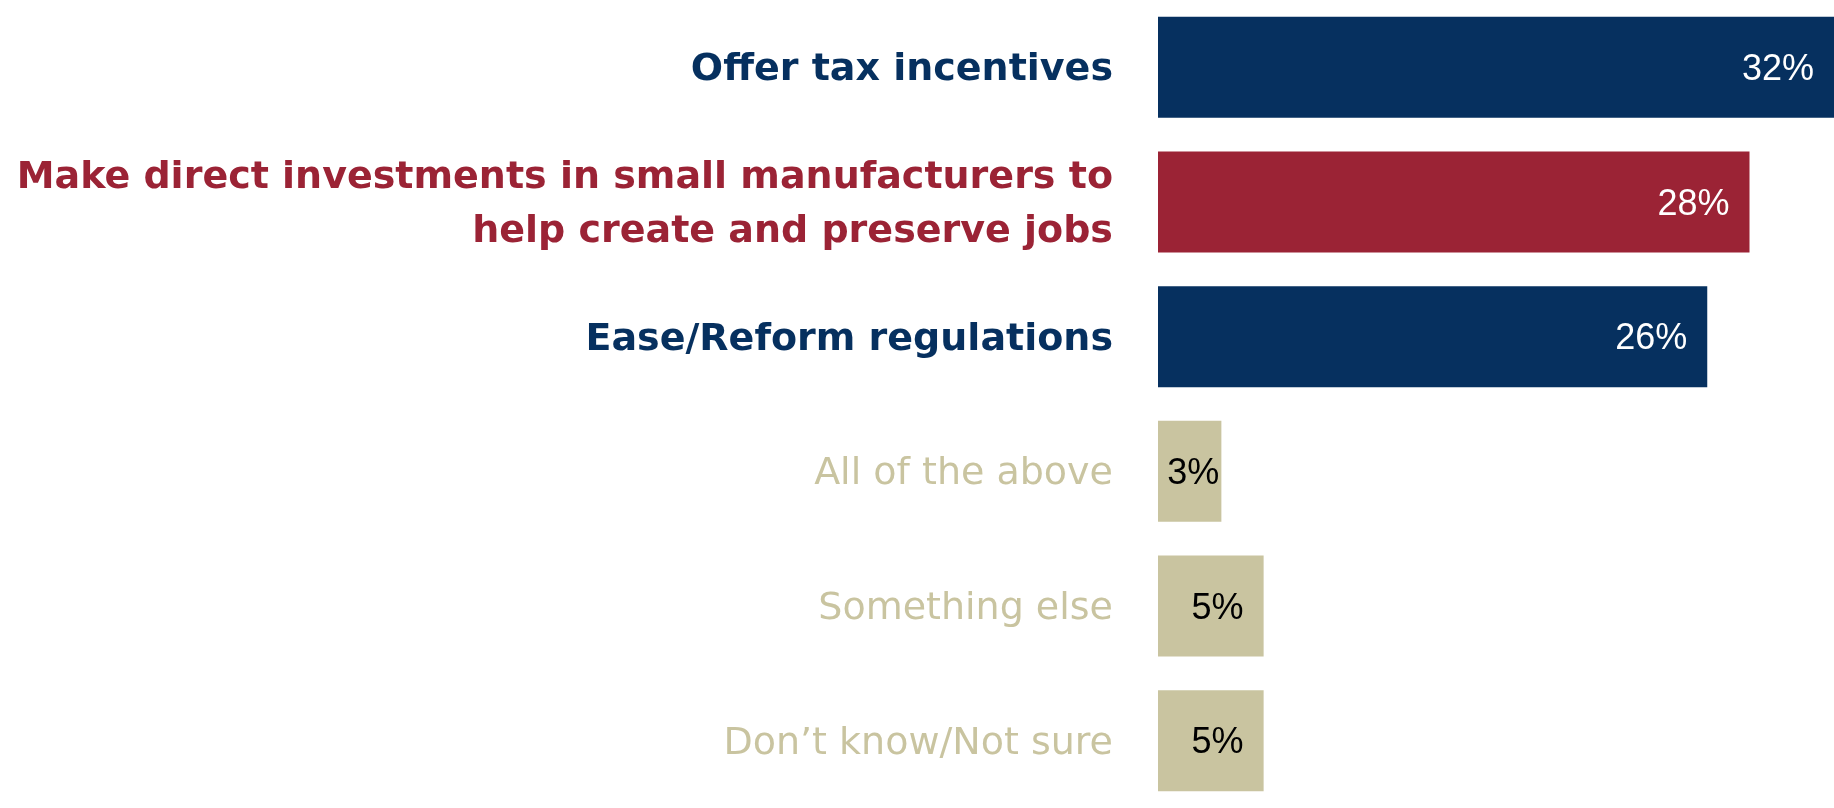 The width and height of the screenshot is (1834, 808). What do you see at coordinates (1651, 337) in the screenshot?
I see `data-label: 26%` at bounding box center [1651, 337].